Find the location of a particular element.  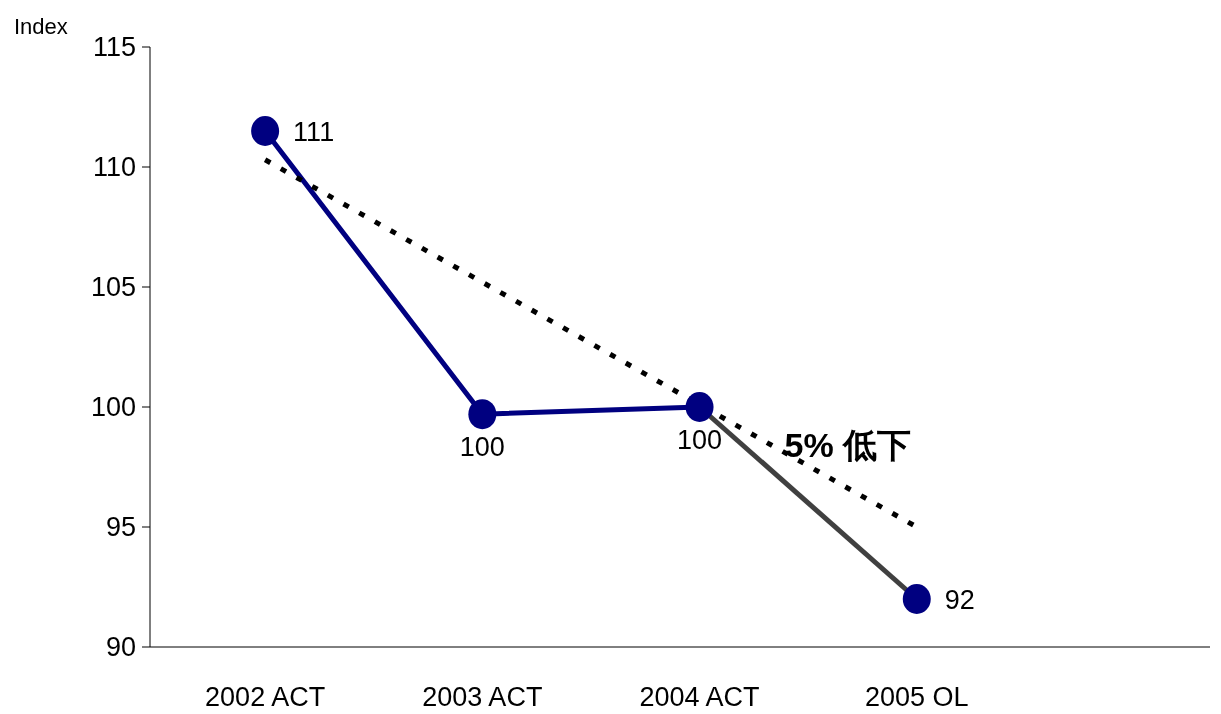

y-tick-label: 105 is located at coordinates (113, 287).